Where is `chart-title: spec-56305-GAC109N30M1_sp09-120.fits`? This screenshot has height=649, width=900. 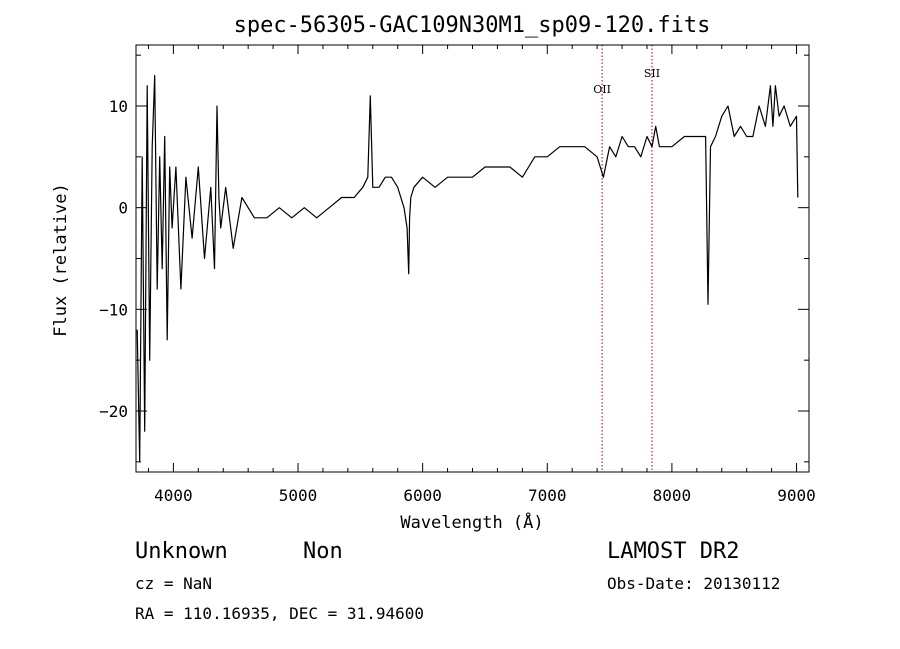
chart-title: spec-56305-GAC109N30M1_sp09-120.fits is located at coordinates (472, 25).